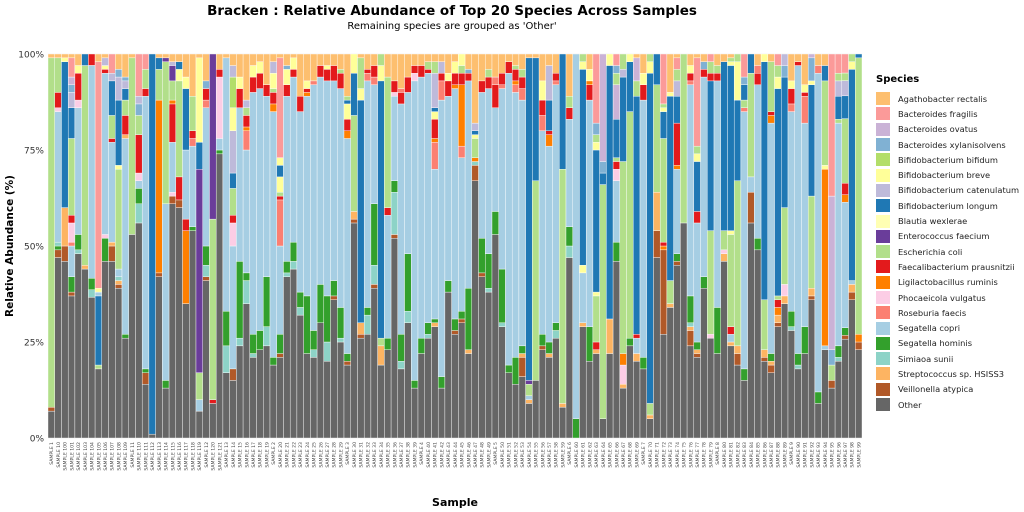  Describe the element at coordinates (596, 294) in the screenshot. I see `bar-segment-bifidobacterium-breve` at that location.